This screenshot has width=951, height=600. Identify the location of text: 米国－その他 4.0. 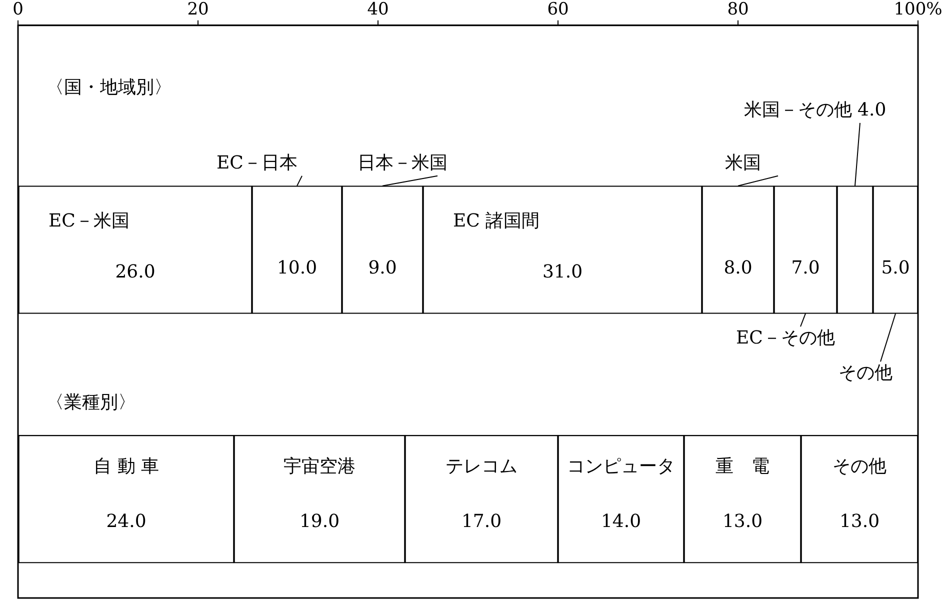
(815, 110).